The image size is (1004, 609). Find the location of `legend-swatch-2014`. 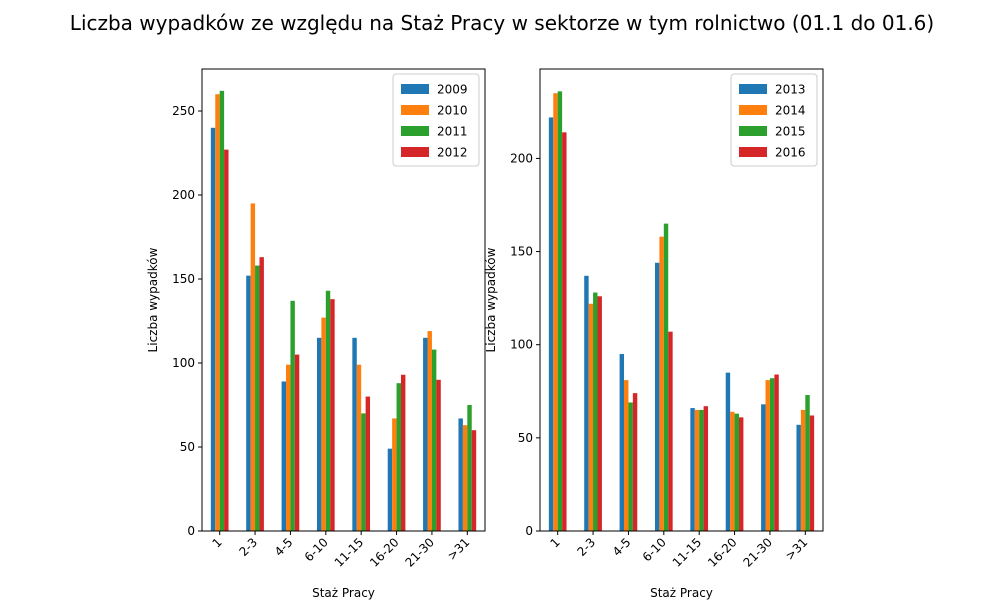

legend-swatch-2014 is located at coordinates (753, 110).